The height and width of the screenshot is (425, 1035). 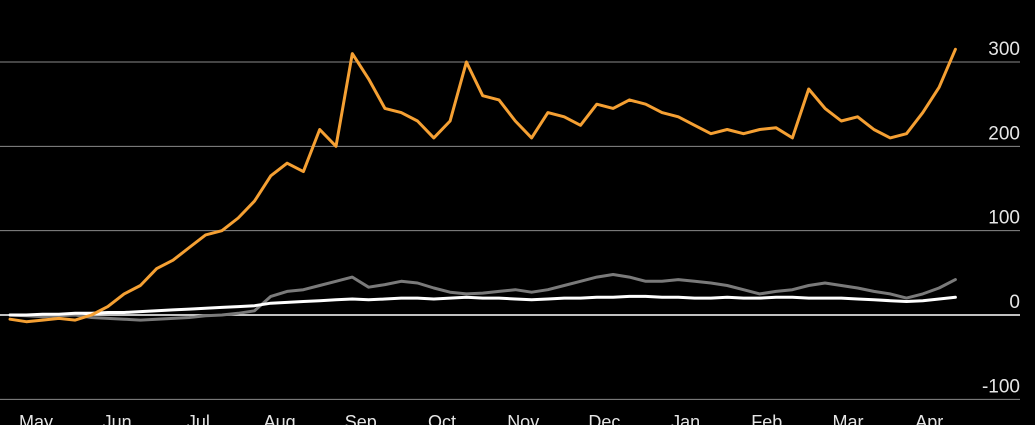 I want to click on x-tick-label: Nov, so click(x=523, y=418).